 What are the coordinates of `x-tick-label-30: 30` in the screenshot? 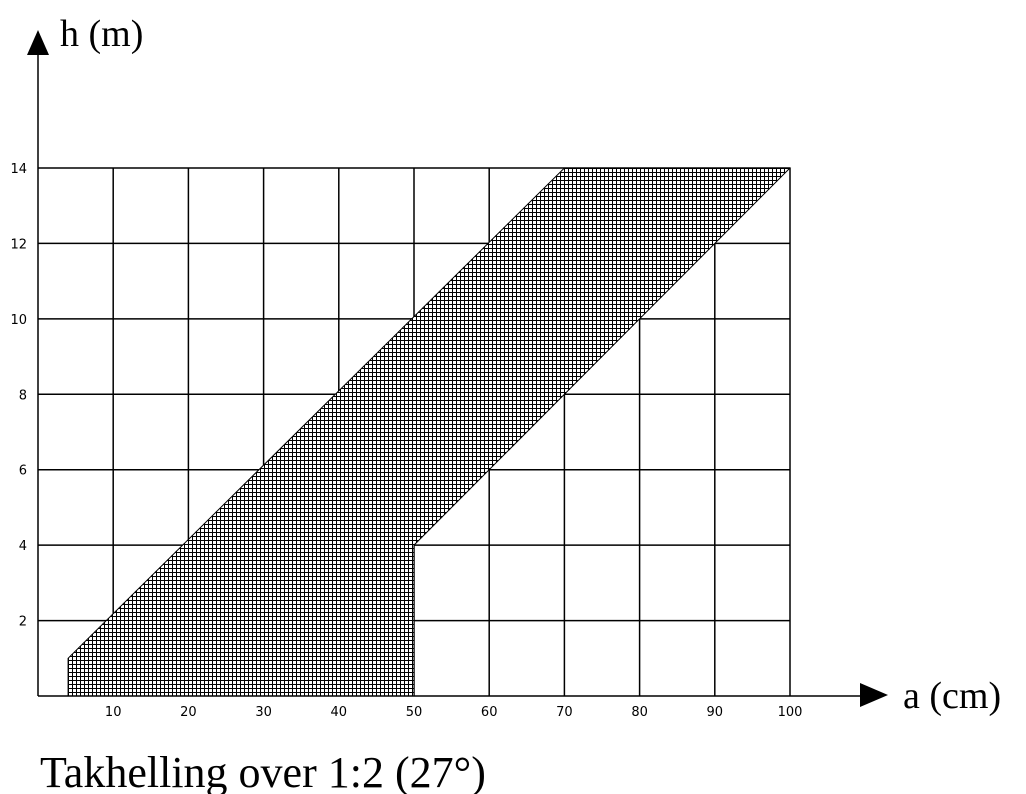 It's located at (263, 712).